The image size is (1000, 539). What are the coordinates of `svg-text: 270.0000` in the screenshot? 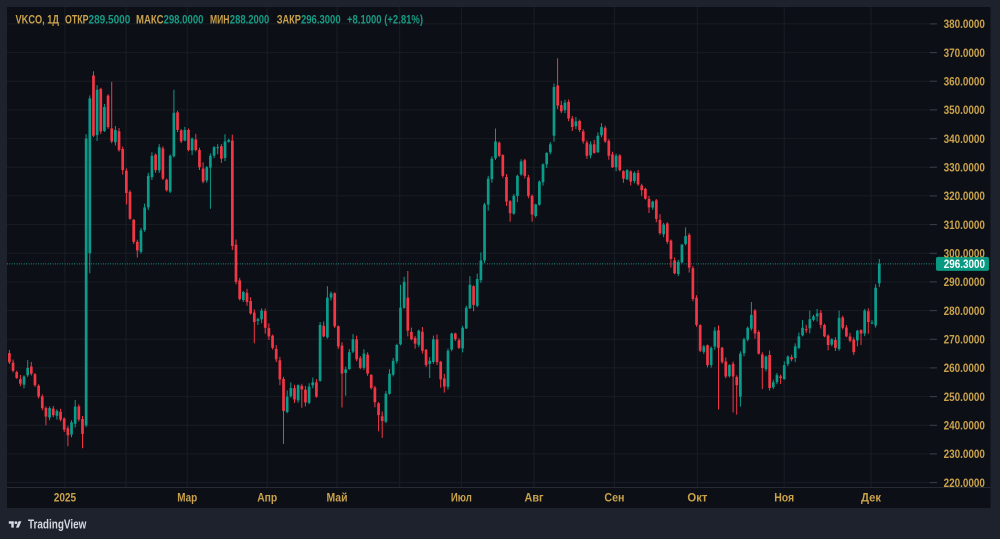 It's located at (965, 340).